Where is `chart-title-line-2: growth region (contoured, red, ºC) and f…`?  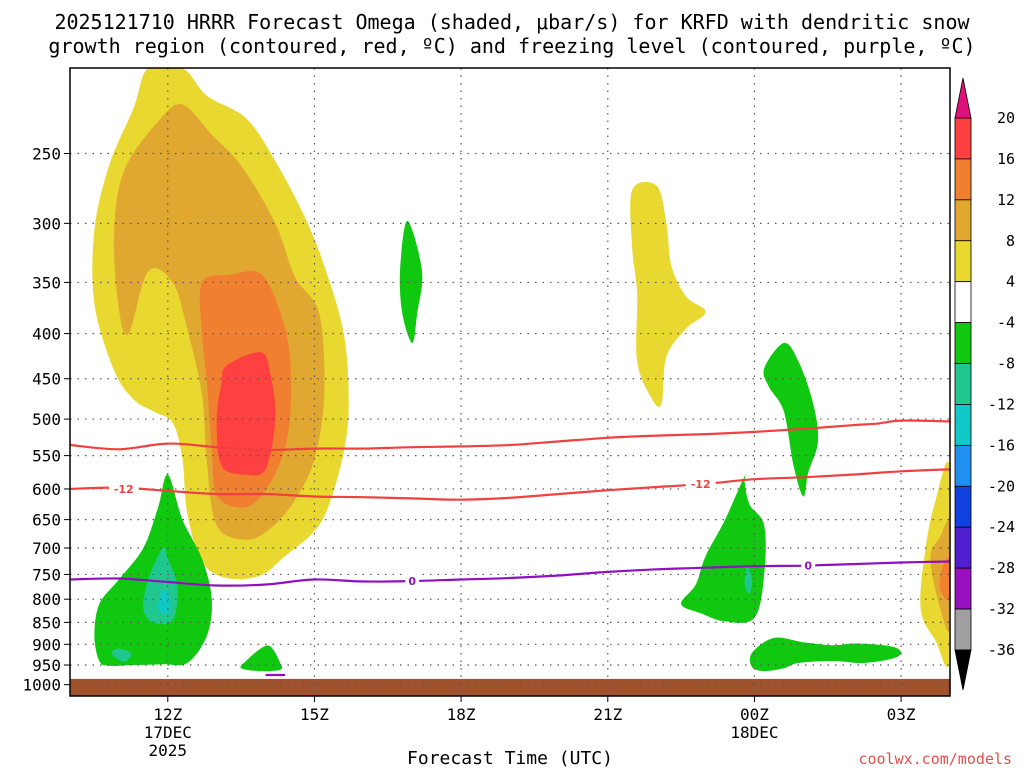
chart-title-line-2: growth region (contoured, red, ºC) and f… is located at coordinates (511, 46).